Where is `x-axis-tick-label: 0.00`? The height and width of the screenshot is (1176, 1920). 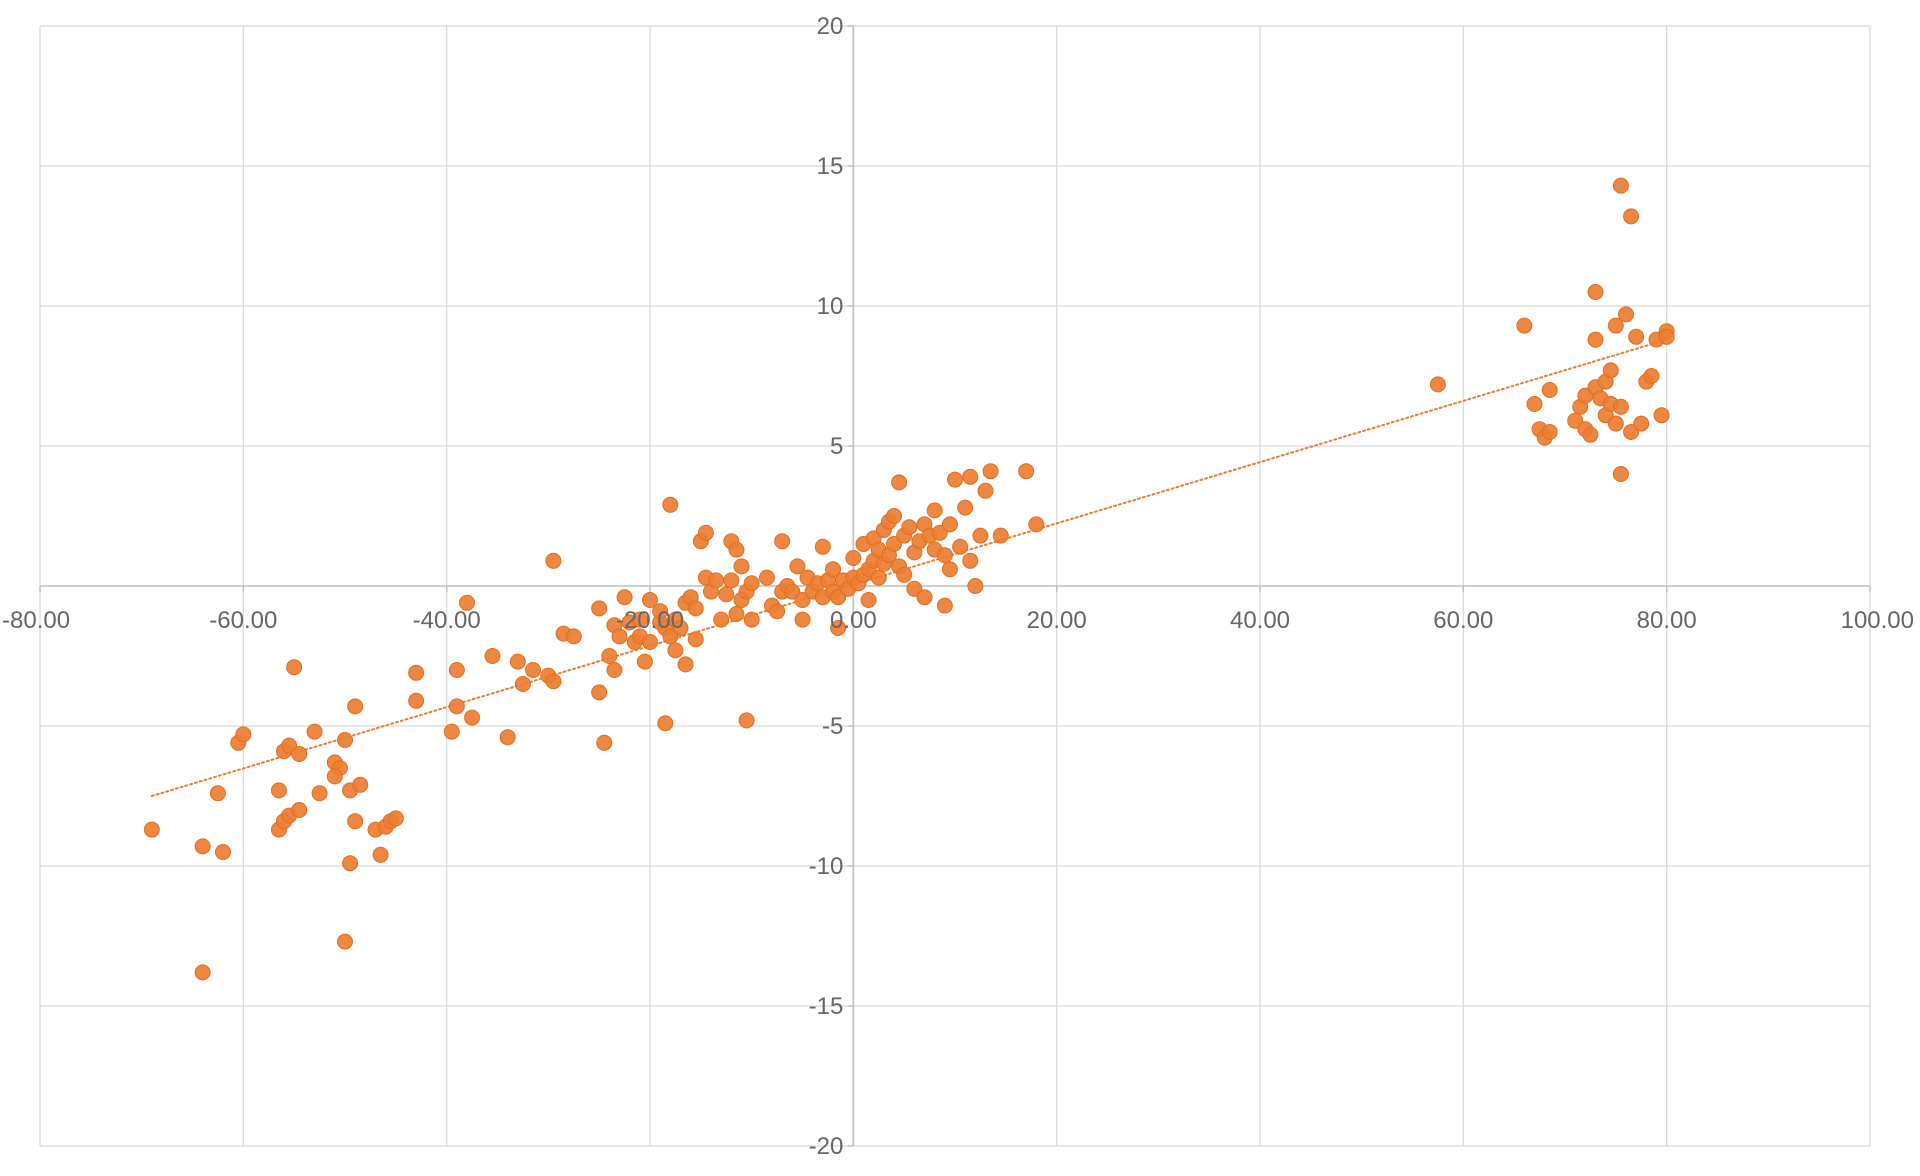
x-axis-tick-label: 0.00 is located at coordinates (853, 620).